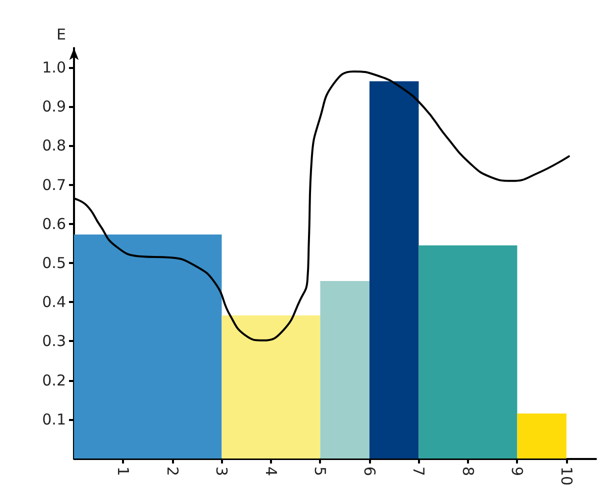 This screenshot has width=604, height=489. Describe the element at coordinates (54, 341) in the screenshot. I see `y-tick-label: 0.3` at that location.